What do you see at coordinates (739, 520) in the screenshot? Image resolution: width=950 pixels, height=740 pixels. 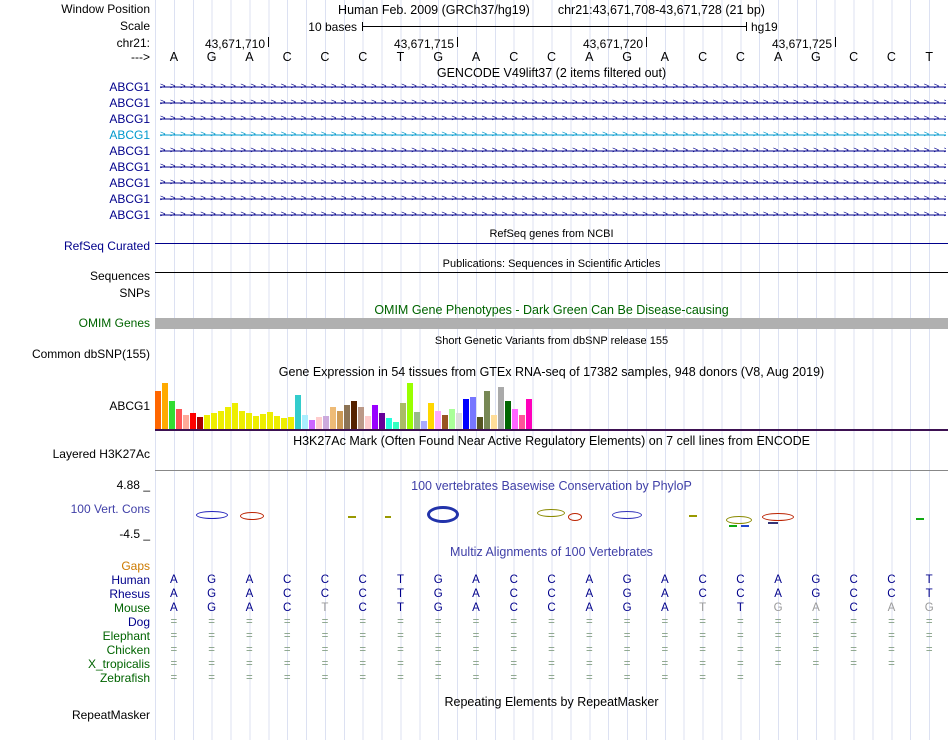 I see `conservation-mark` at bounding box center [739, 520].